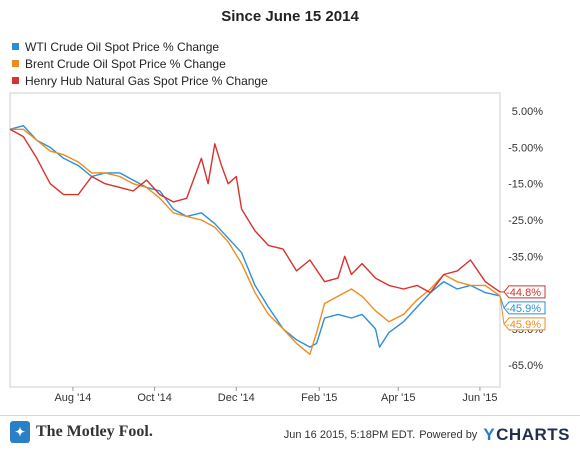 The height and width of the screenshot is (453, 580). Describe the element at coordinates (533, 434) in the screenshot. I see `ycharts-wordmark: CHARTS` at that location.